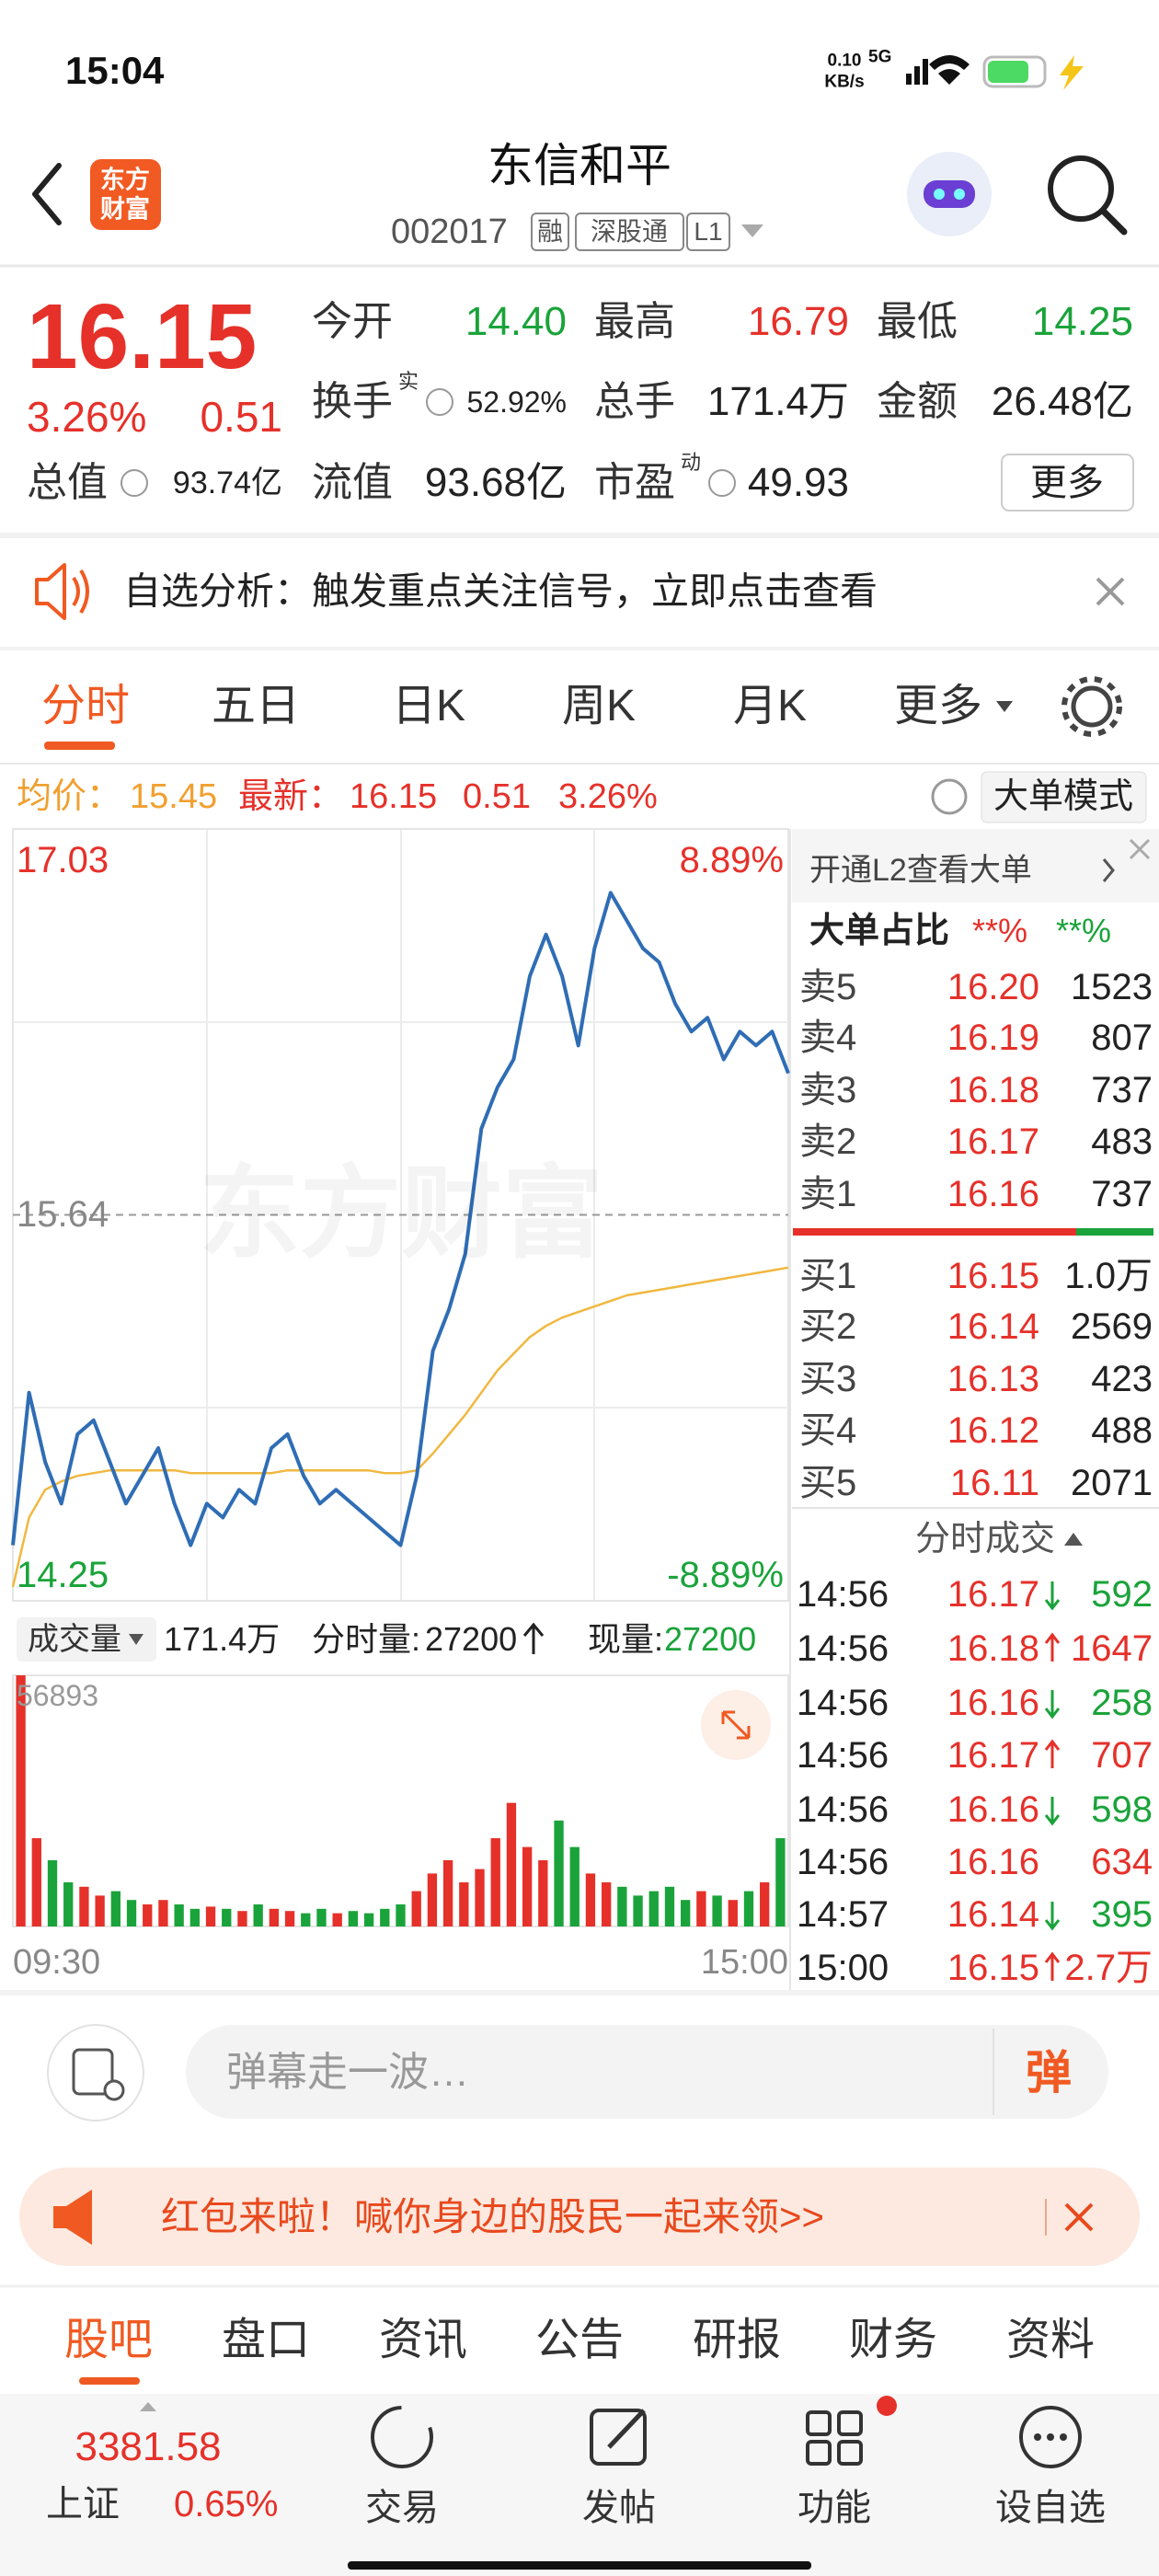 The height and width of the screenshot is (2576, 1159). What do you see at coordinates (493, 2216) in the screenshot?
I see `banner-text: 红包来啦！喊你身边的股民一起来领>>` at bounding box center [493, 2216].